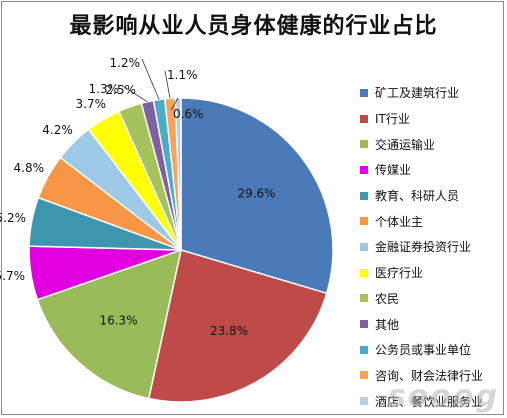 The width and height of the screenshot is (507, 418). I want to click on legend-item: 酒店、餐饮业服务业, so click(432, 401).